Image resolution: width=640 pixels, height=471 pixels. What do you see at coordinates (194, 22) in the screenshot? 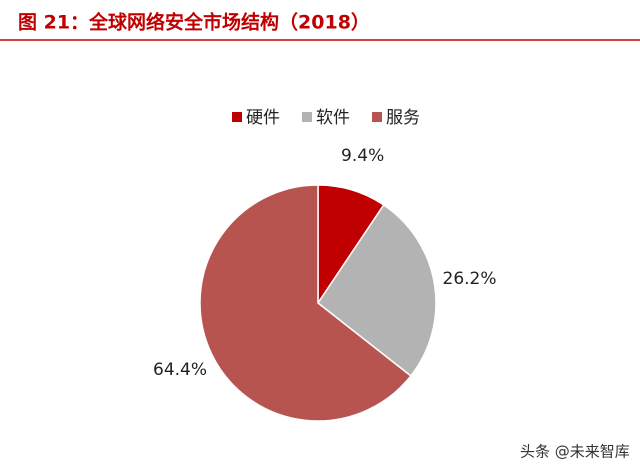
I see `chart-title: 图 21：全球网络安全市场结构（2018）` at bounding box center [194, 22].